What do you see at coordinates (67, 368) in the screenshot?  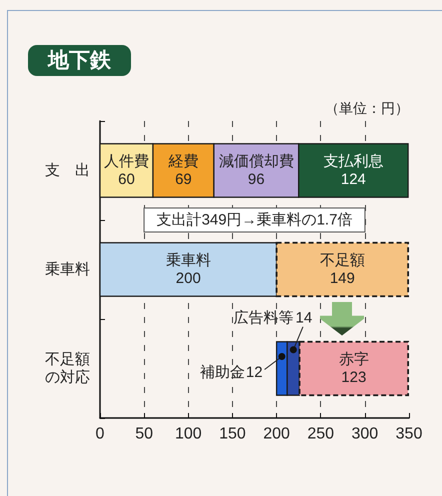 I see `y-tick-label: 不足額の対応` at bounding box center [67, 368].